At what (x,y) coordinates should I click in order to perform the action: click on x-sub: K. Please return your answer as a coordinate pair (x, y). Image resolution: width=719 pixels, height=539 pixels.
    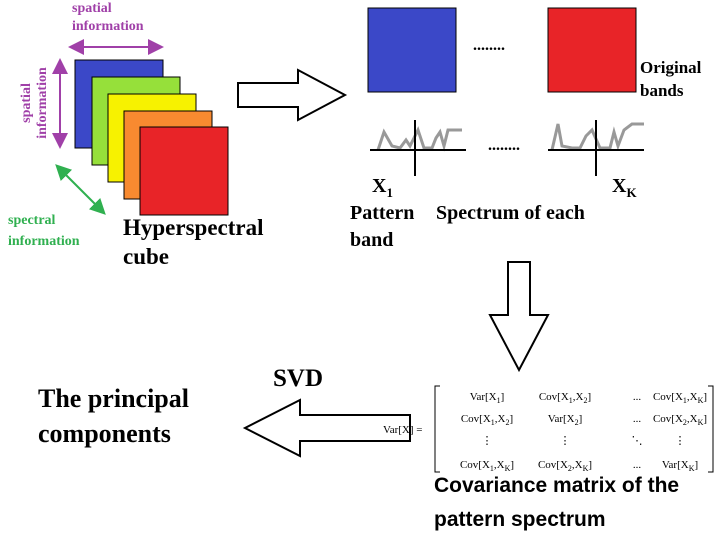
    Looking at the image, I should click on (631, 192).